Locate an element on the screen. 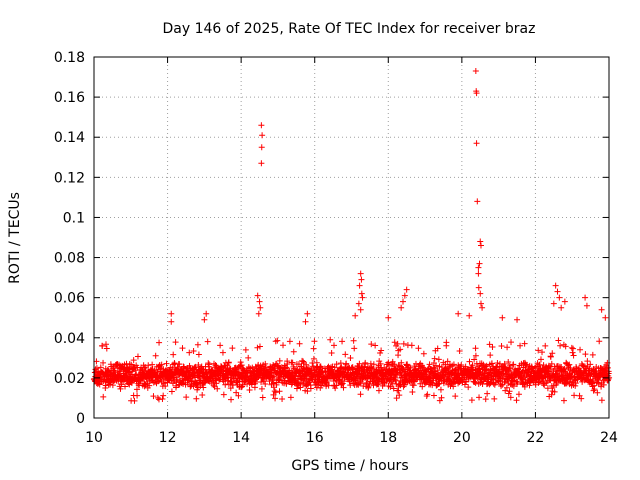 The height and width of the screenshot is (480, 640). y-tick-label: 0.16 is located at coordinates (69, 98).